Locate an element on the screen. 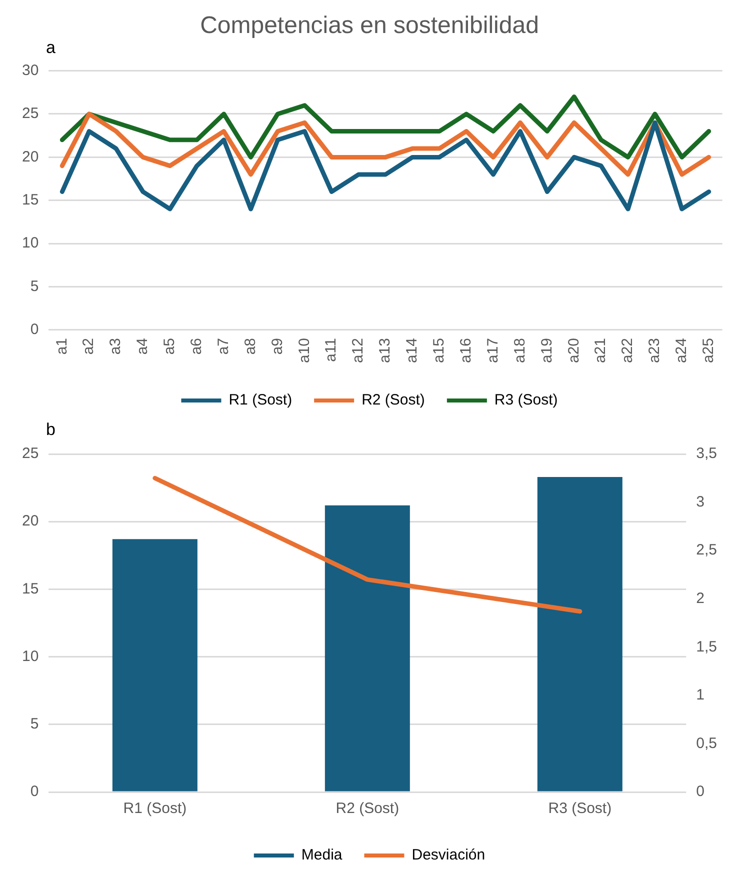 This screenshot has width=743, height=881. x-tick-label: a25 is located at coordinates (708, 351).